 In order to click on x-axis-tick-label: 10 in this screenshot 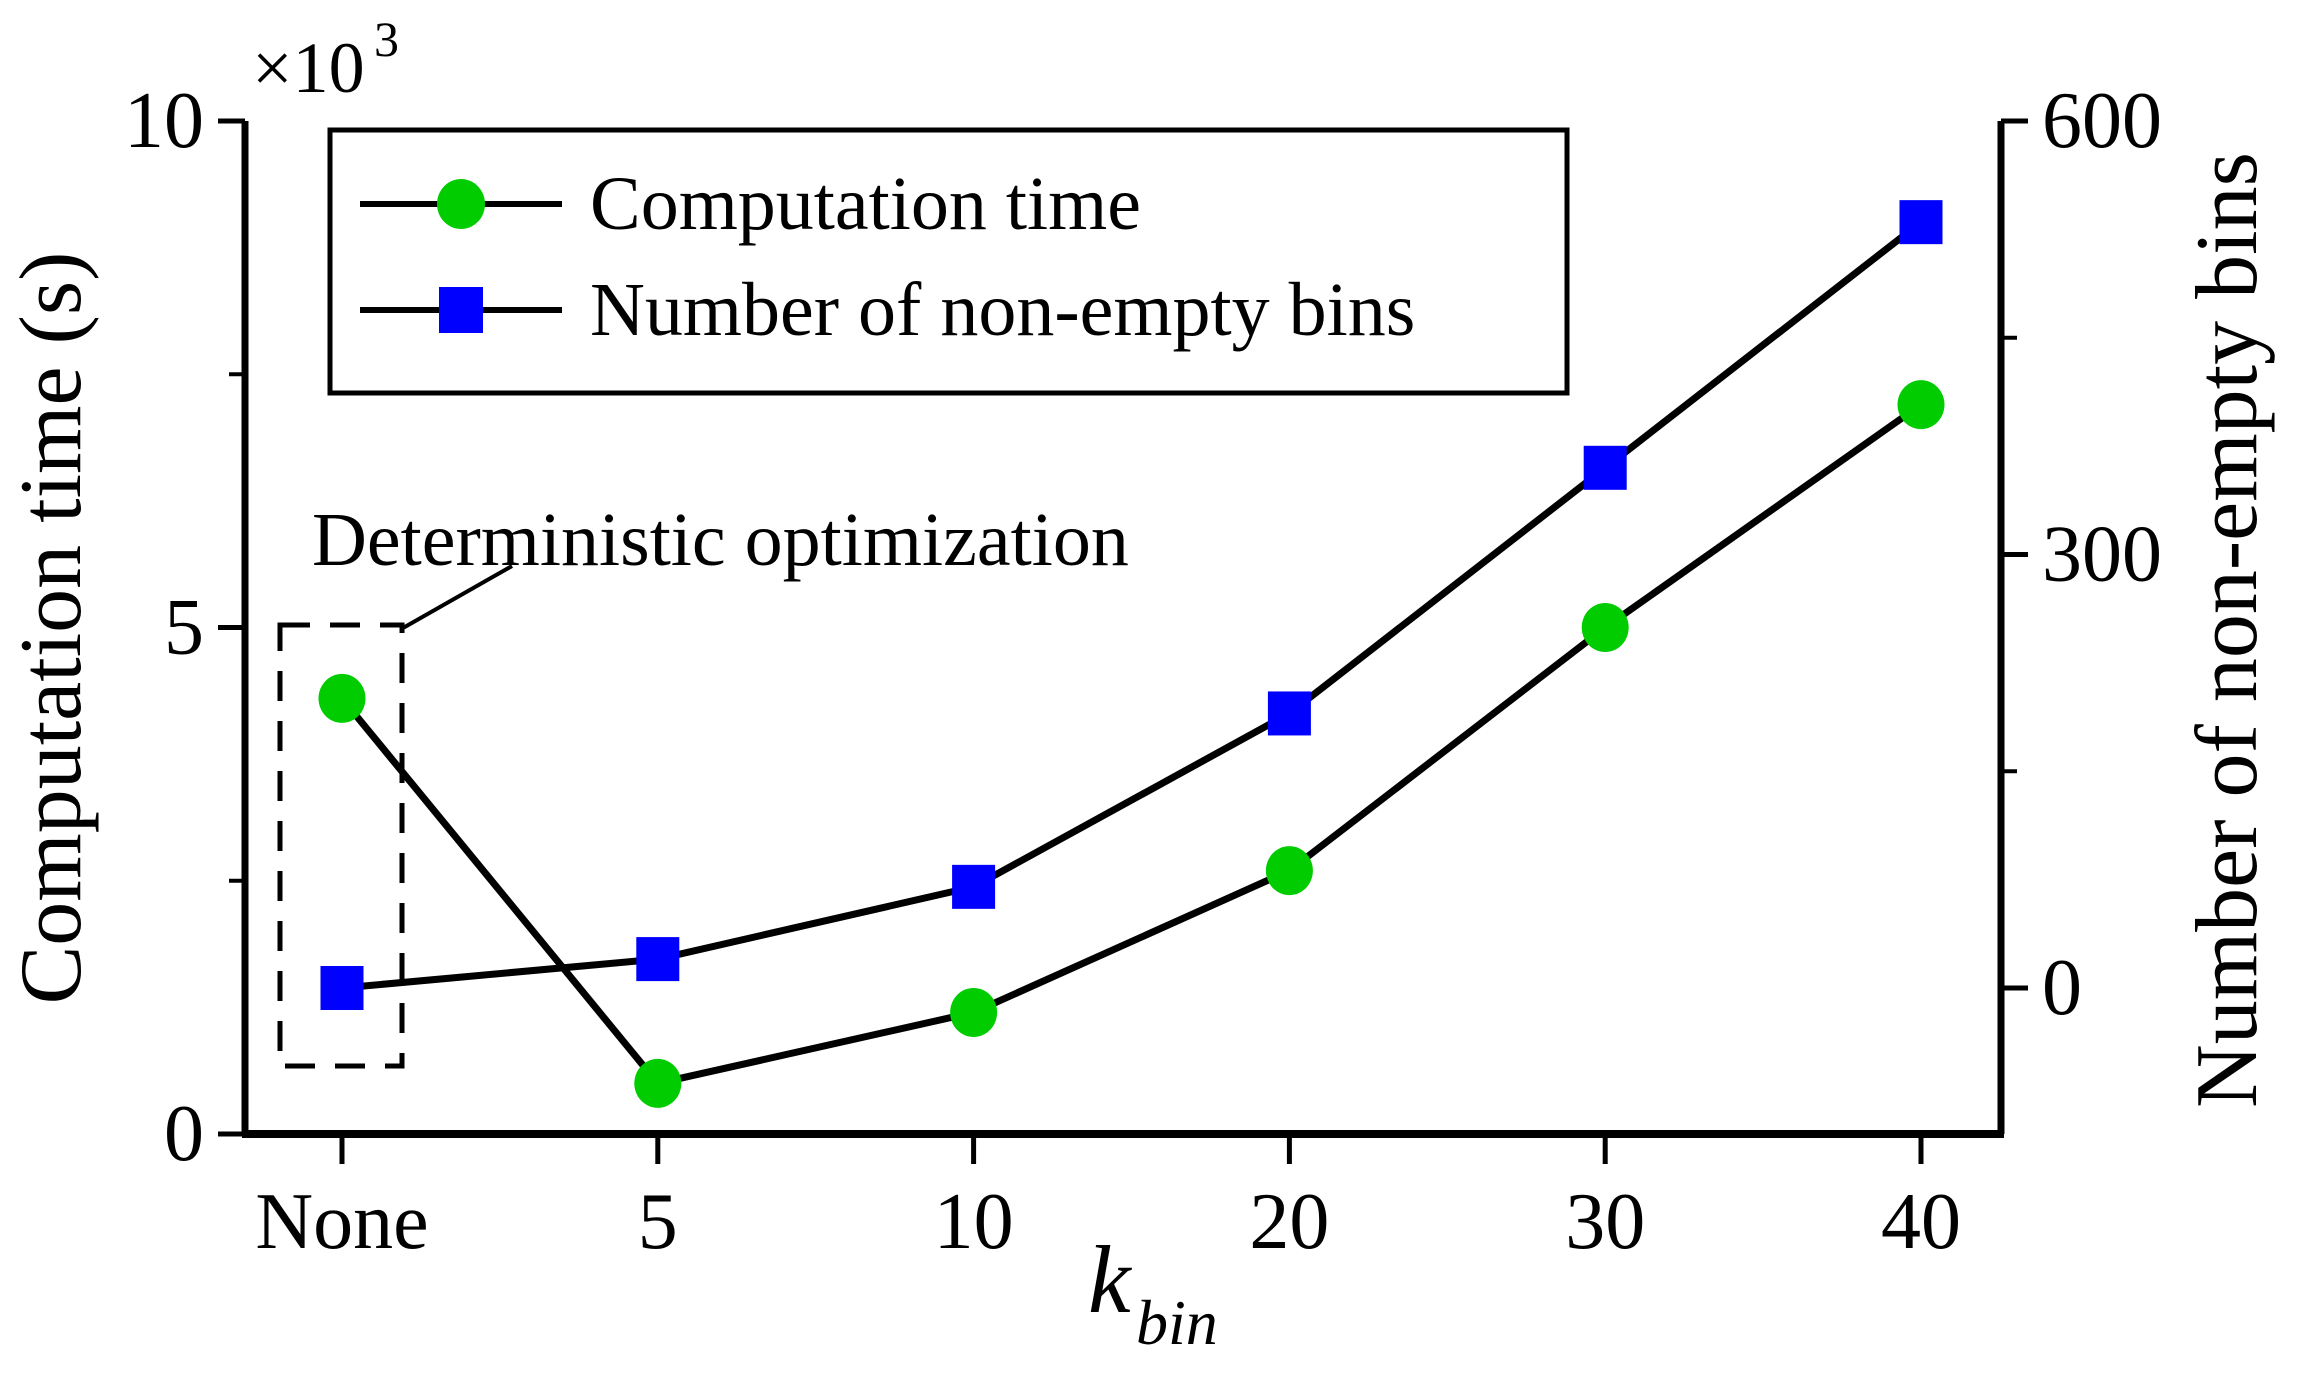, I will do `click(974, 1222)`.